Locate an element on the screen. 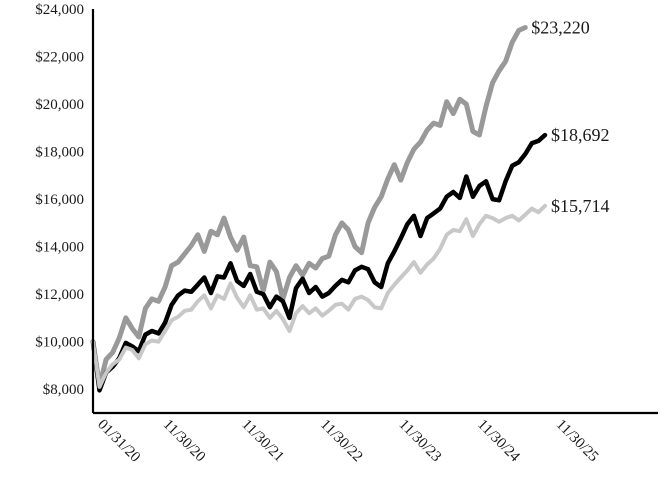  x-tick-label: 11/30/21 is located at coordinates (262, 441).